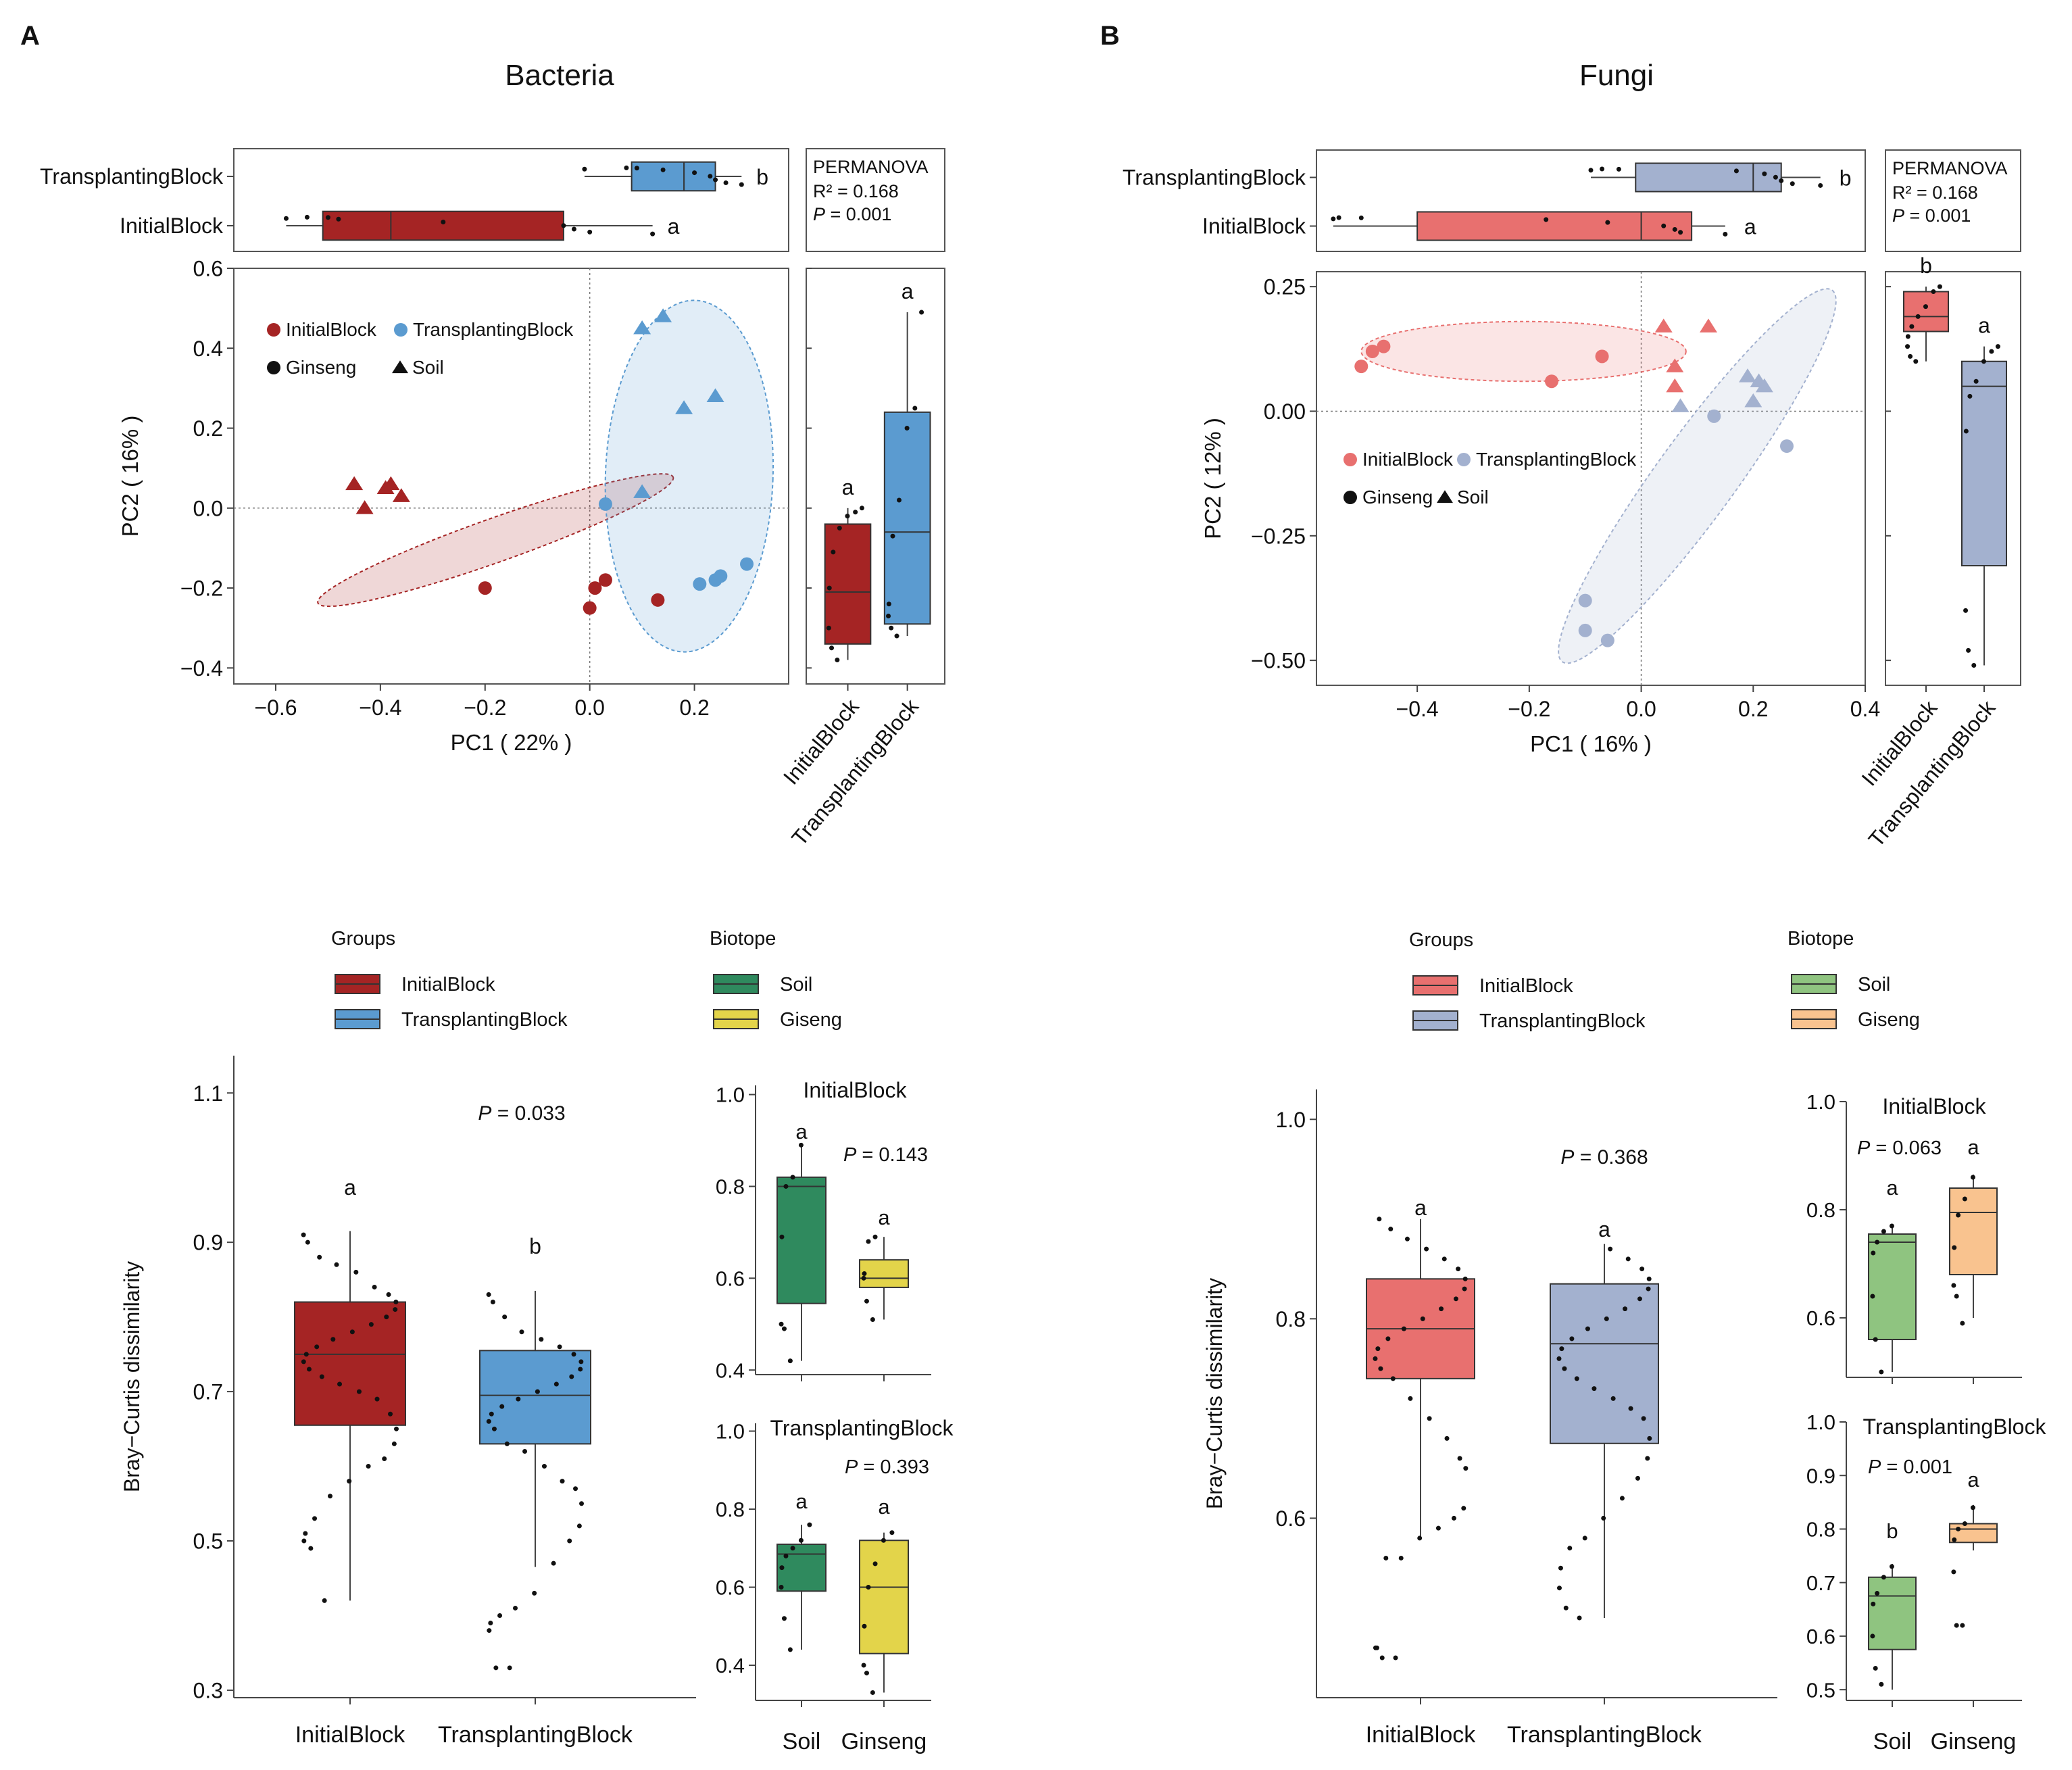 The image size is (2072, 1770). Describe the element at coordinates (1350, 498) in the screenshot. I see `legend-ginseng-swatch` at that location.